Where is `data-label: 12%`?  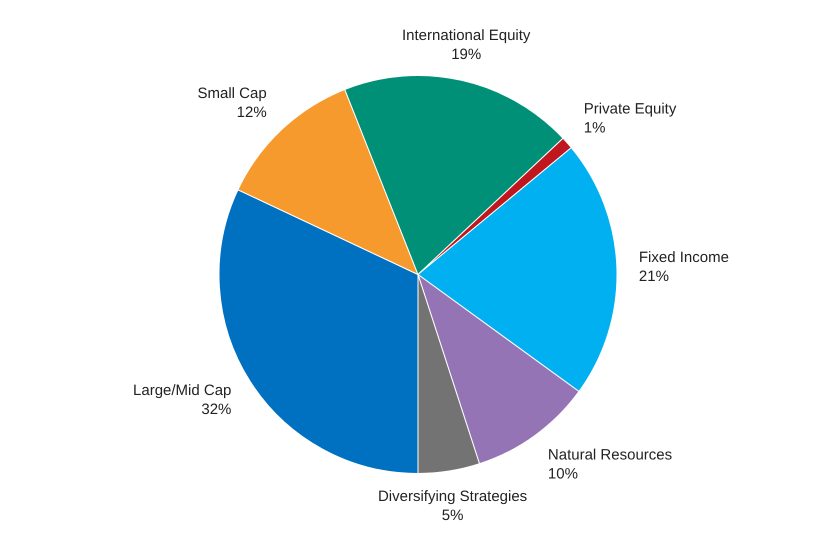 data-label: 12% is located at coordinates (251, 112).